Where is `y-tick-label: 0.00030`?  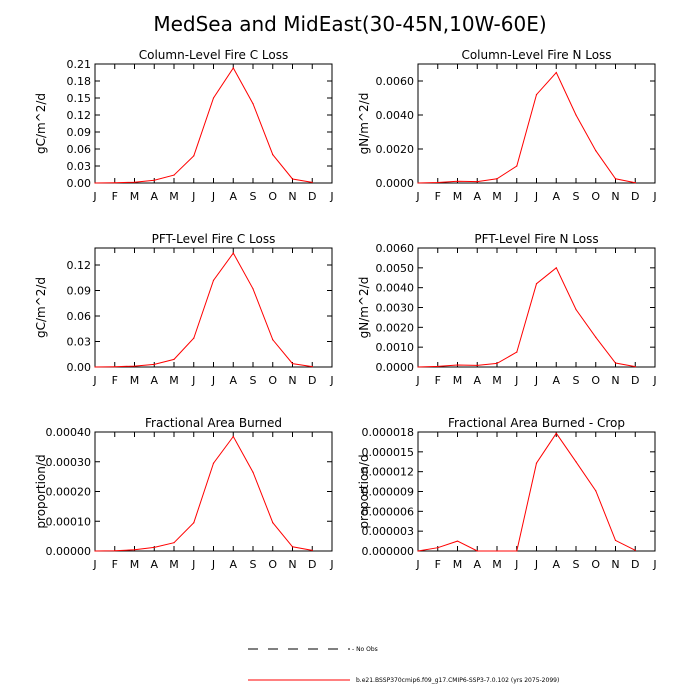 y-tick-label: 0.00030 is located at coordinates (69, 462).